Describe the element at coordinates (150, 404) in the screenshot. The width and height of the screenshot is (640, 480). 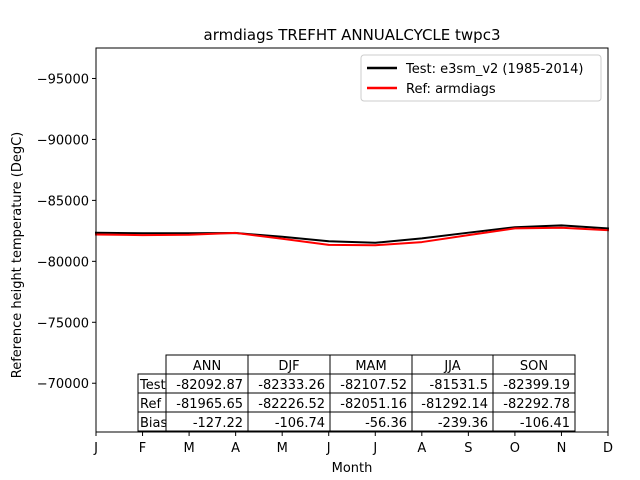
I see `table-row-label: Ref` at that location.